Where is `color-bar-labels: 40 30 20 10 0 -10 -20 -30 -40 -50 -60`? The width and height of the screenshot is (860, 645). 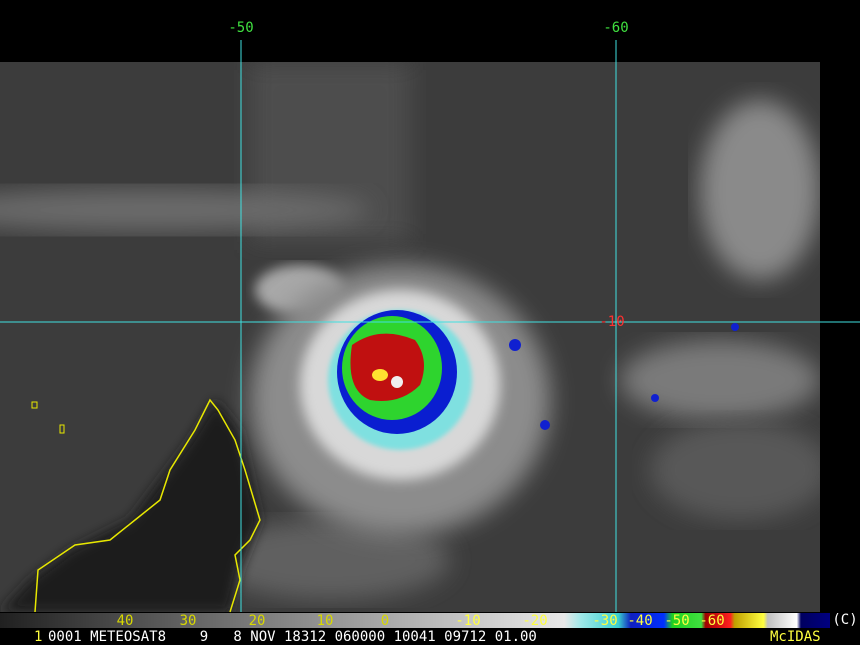 color-bar-labels: 40 30 20 10 0 -10 -20 -30 -40 -50 -60 is located at coordinates (421, 621).